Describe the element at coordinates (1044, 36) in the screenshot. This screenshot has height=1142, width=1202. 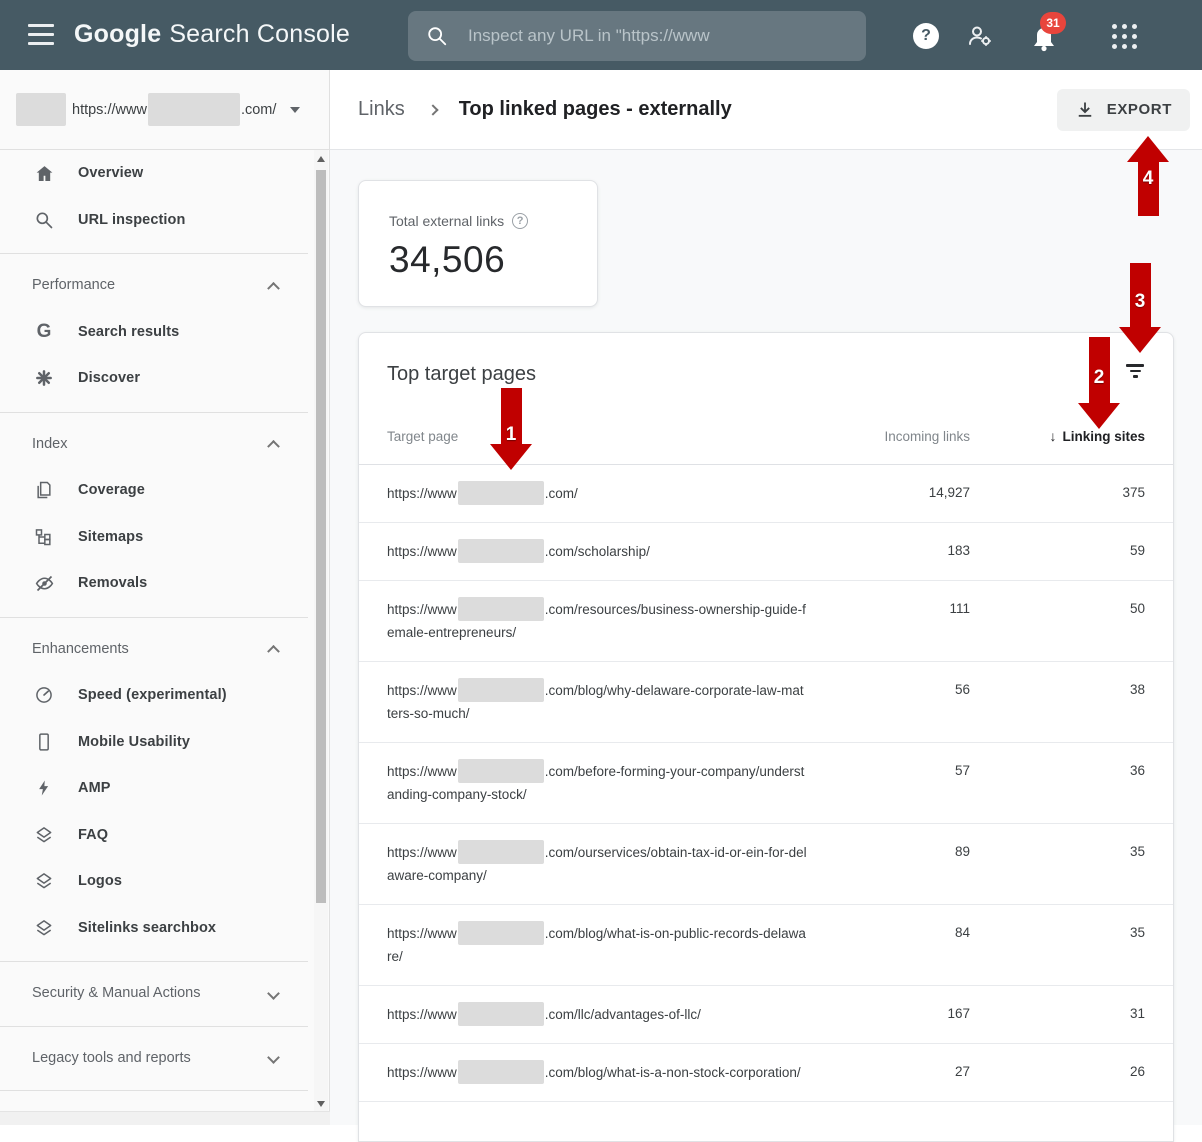
I see `notifications-button: 31` at that location.